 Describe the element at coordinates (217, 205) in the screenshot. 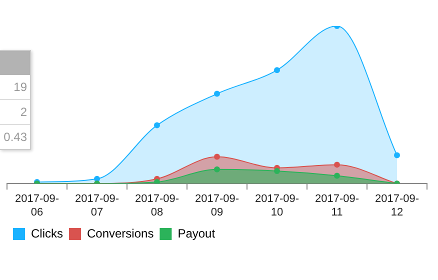

I see `x-tick-label: 2017-09-09` at that location.